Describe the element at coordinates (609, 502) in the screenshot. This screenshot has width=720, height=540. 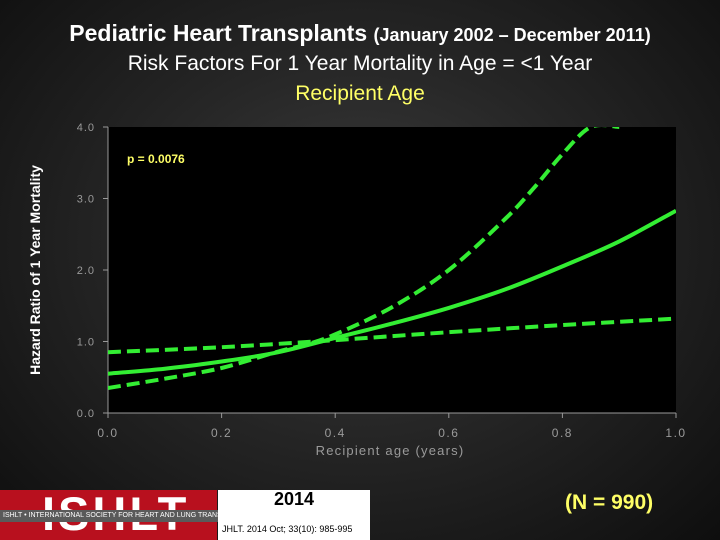
I see `sample-size: (N = 990)` at that location.